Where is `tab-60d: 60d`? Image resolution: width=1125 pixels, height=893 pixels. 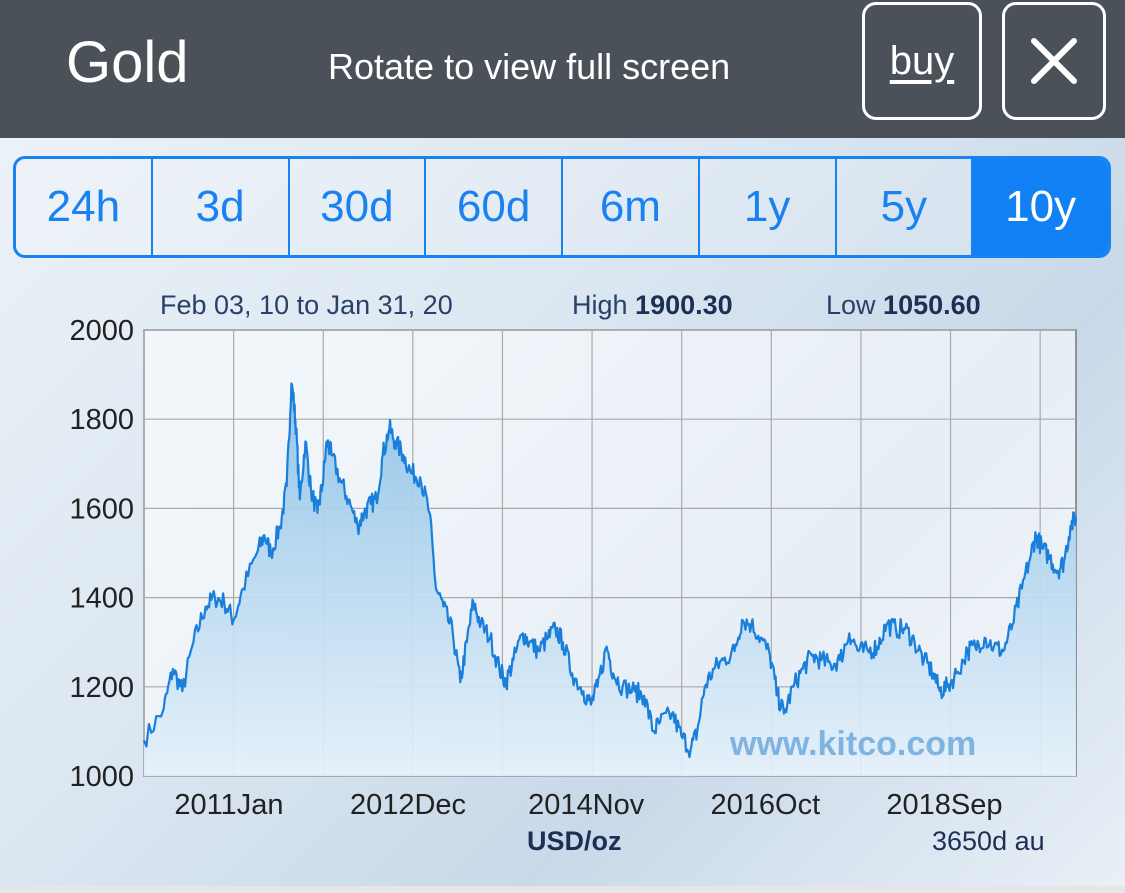
tab-60d: 60d is located at coordinates (494, 207).